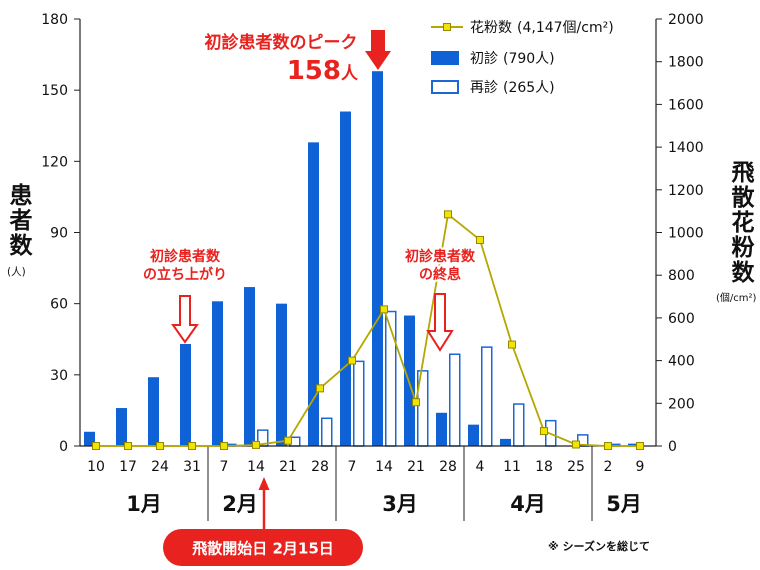 This screenshot has height=570, width=760. I want to click on y-right-tick-label: 400, so click(681, 362).